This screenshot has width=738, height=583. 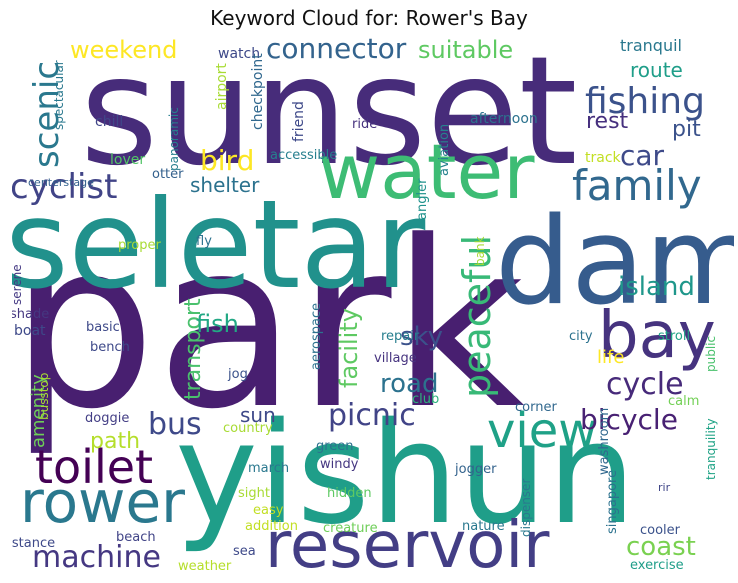 What do you see at coordinates (477, 316) in the screenshot?
I see `keyword-peaceful: peaceful` at bounding box center [477, 316].